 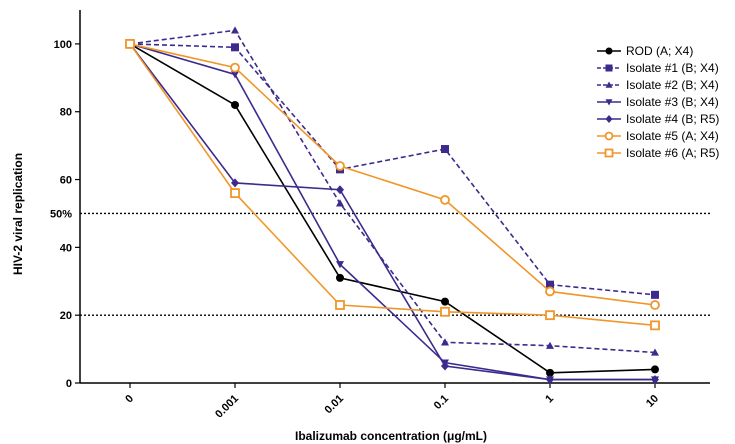 I want to click on x-axis-ticks: 0 0.001 0.01 0.1 1 10, so click(x=392, y=402).